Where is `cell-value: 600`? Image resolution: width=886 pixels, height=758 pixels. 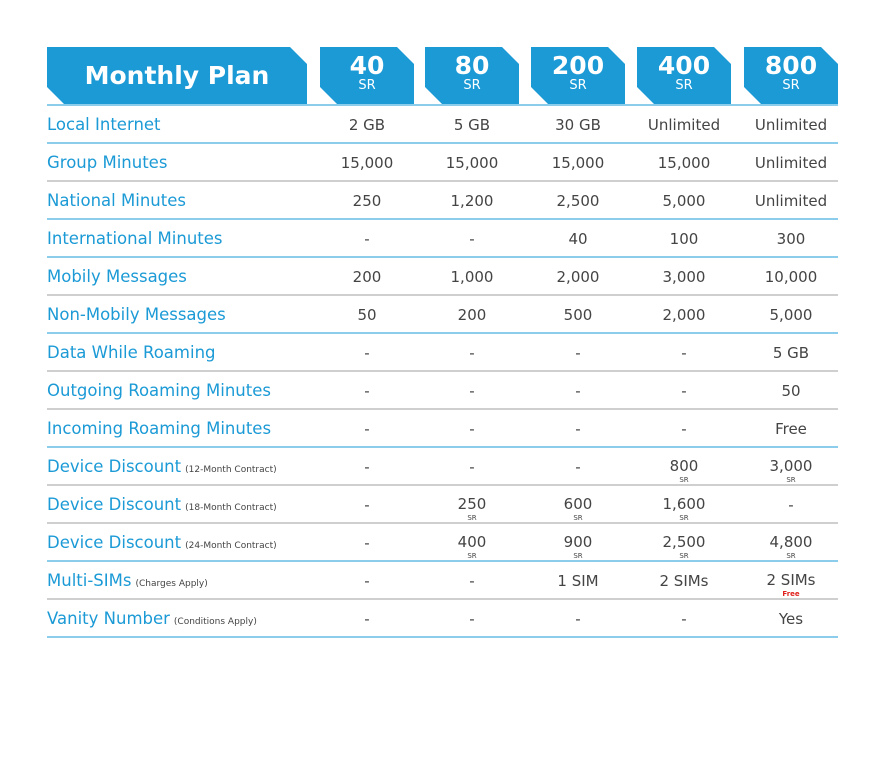 cell-value: 600 is located at coordinates (578, 504).